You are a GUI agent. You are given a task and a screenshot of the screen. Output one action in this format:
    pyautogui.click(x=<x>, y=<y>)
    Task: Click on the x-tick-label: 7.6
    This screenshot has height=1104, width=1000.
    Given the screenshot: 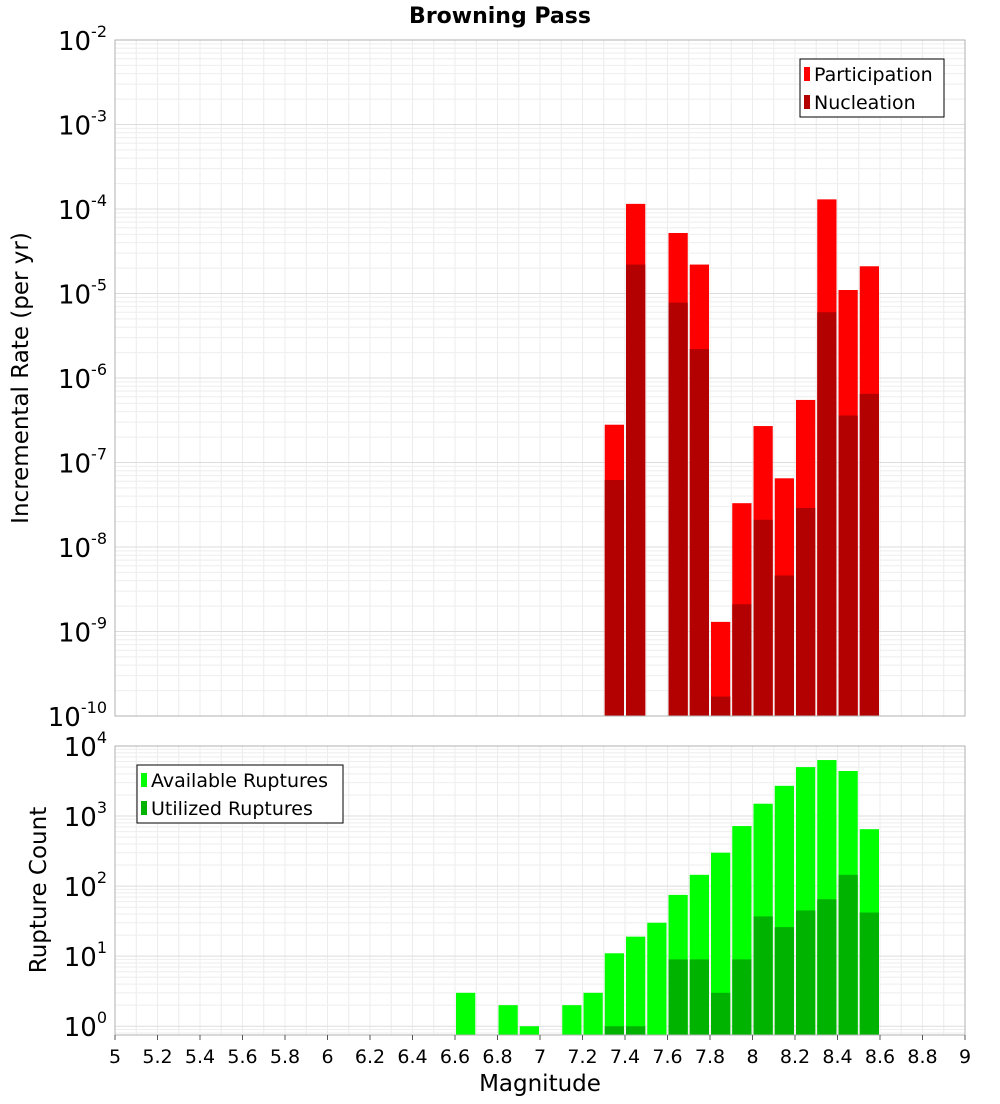 What is the action you would take?
    pyautogui.click(x=667, y=1057)
    